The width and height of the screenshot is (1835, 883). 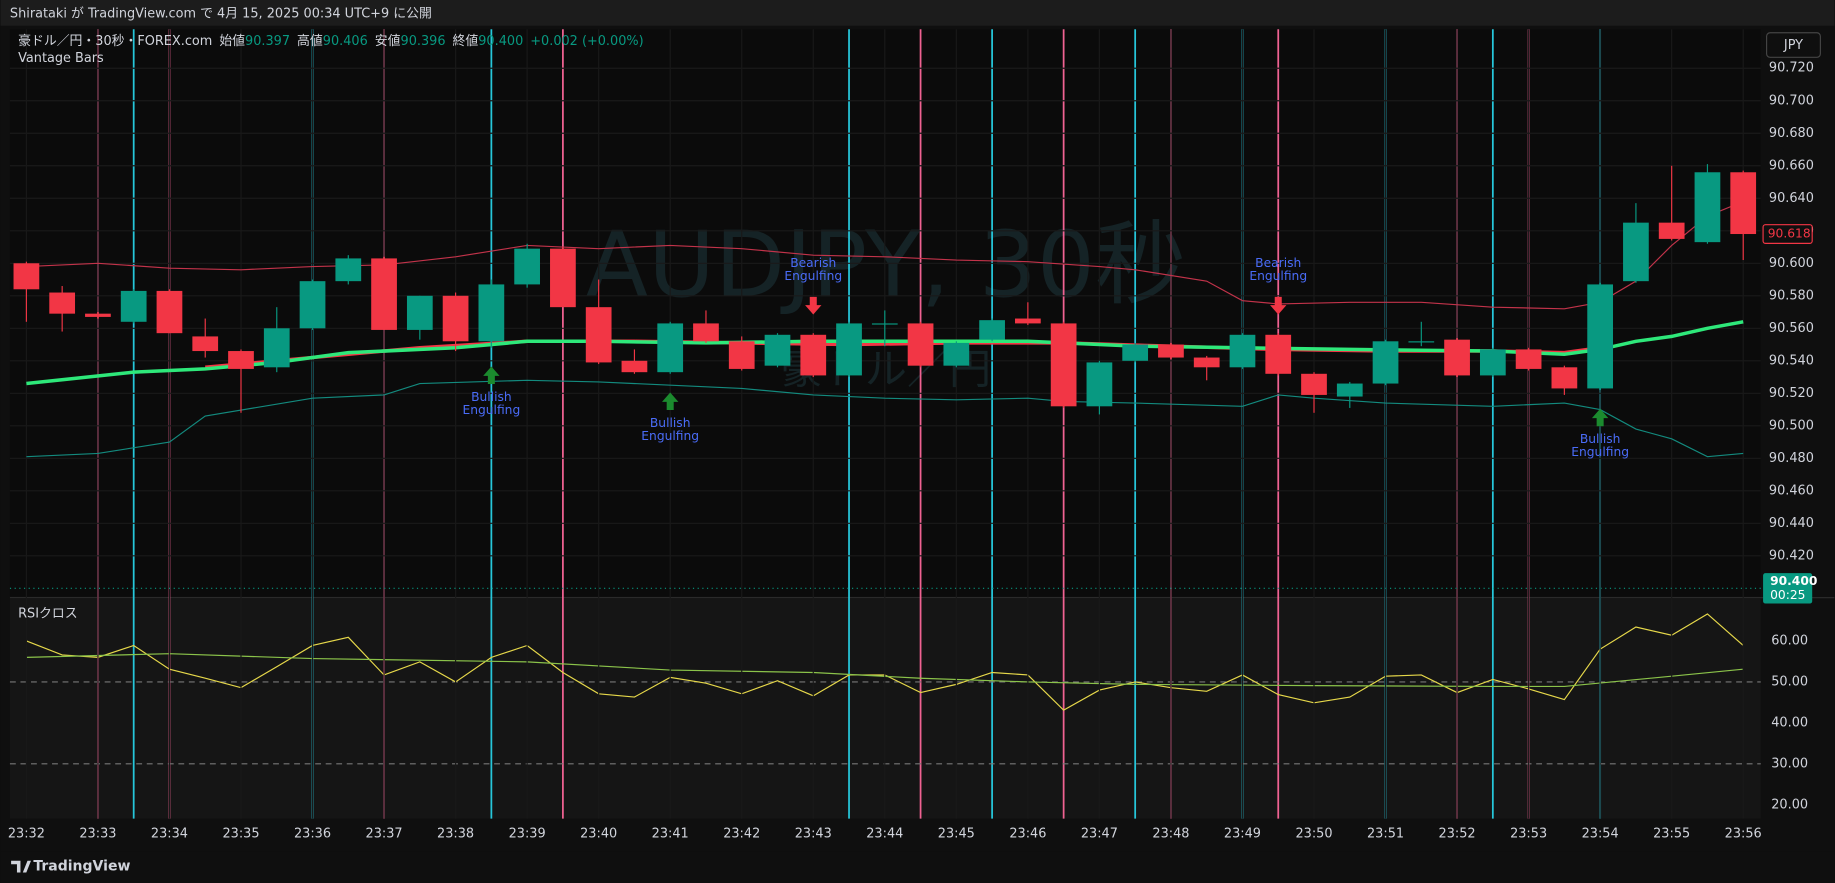 I want to click on countdown: 00:25, so click(x=1787, y=595).